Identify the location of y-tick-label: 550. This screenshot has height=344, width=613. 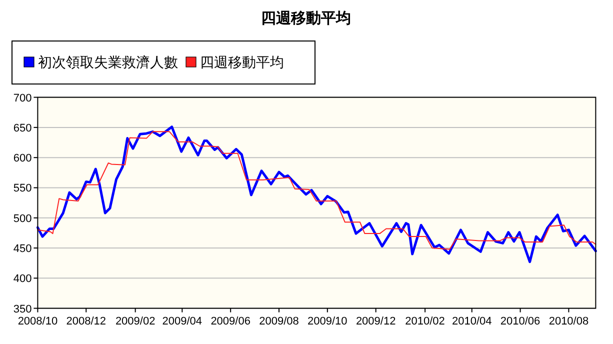
(22, 188).